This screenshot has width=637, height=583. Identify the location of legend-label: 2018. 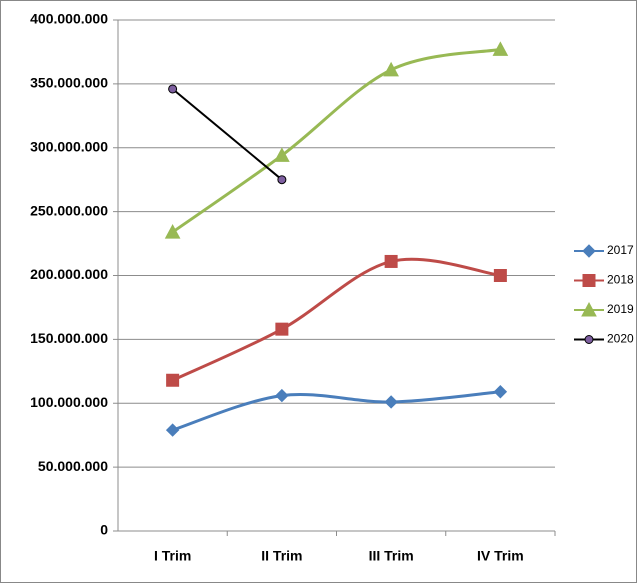
(620, 280).